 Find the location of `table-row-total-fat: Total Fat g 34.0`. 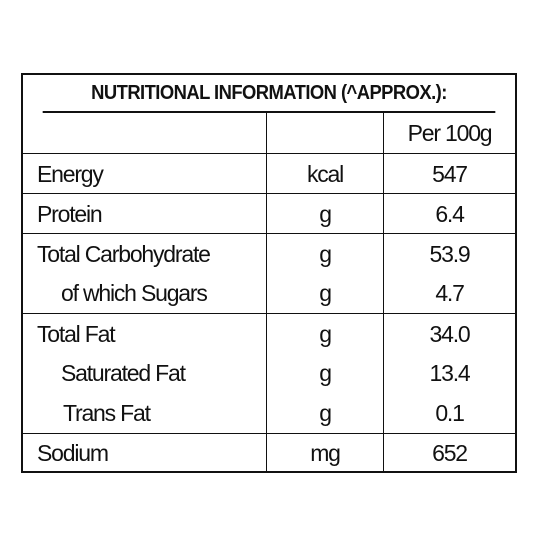

table-row-total-fat: Total Fat g 34.0 is located at coordinates (269, 333).